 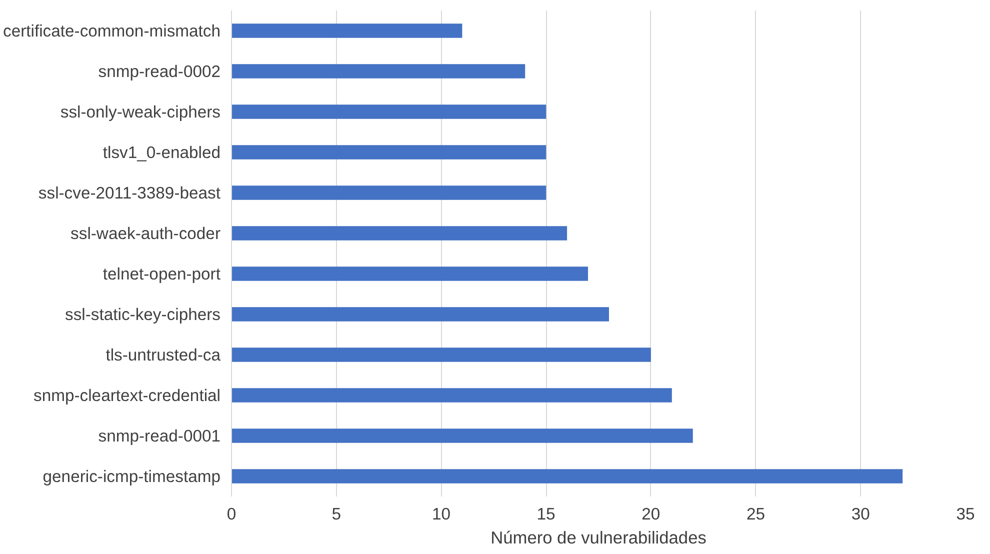 I want to click on y-tick-label: snmp-cleartext-credential, so click(x=127, y=395).